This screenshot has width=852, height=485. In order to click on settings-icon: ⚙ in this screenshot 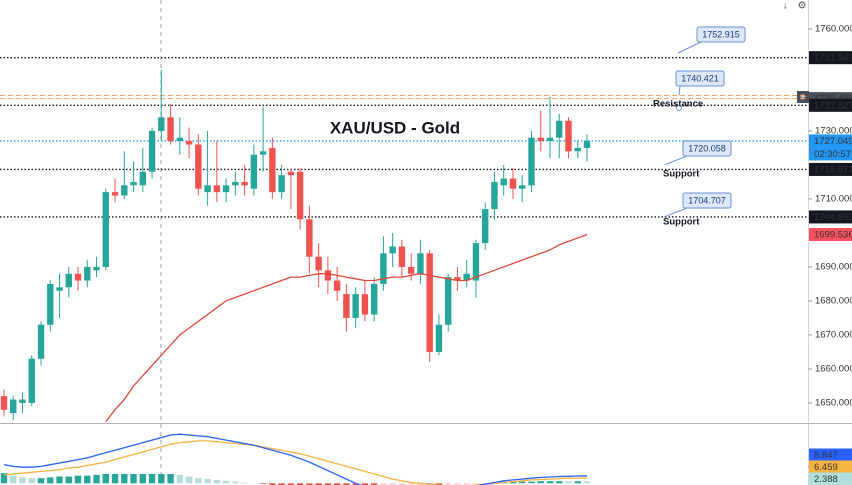, I will do `click(802, 6)`.